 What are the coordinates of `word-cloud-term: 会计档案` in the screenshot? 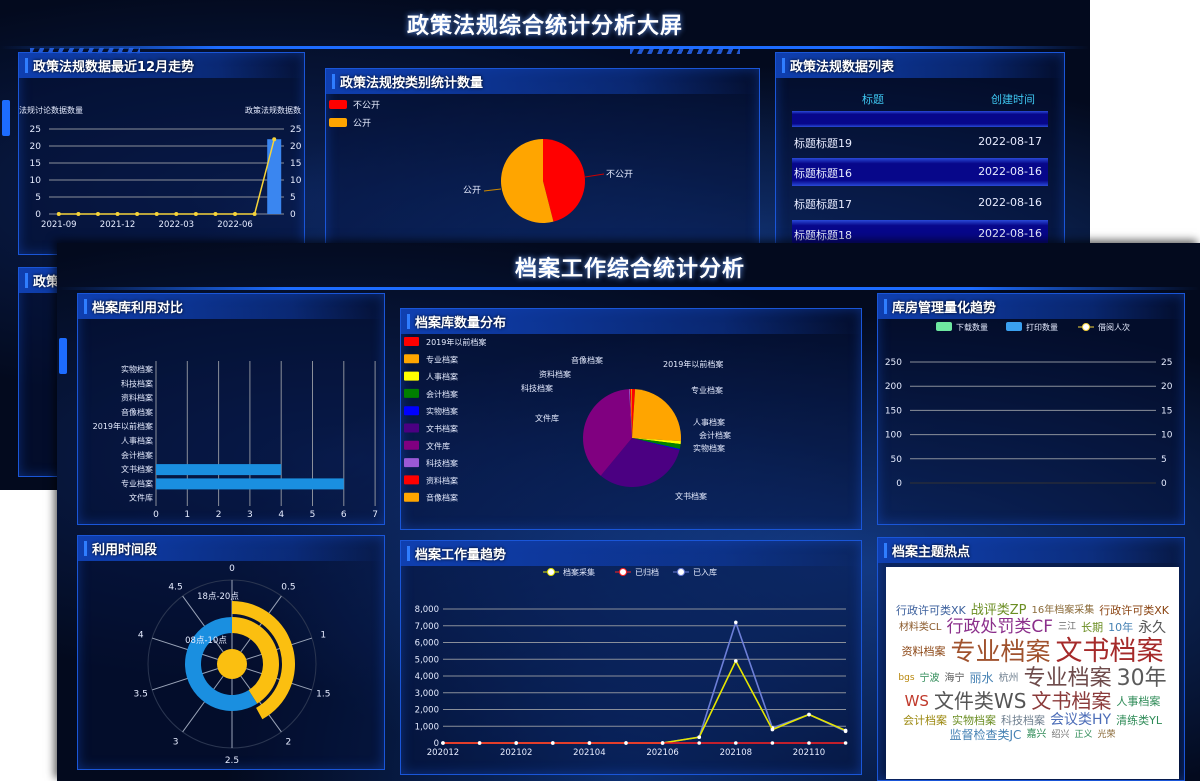 It's located at (925, 720).